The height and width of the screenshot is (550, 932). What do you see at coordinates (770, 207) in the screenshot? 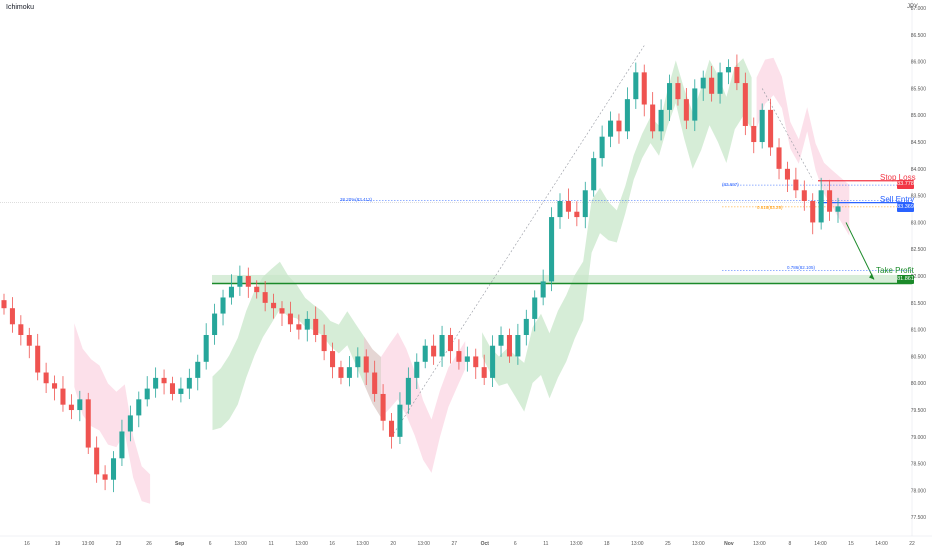
I see `fib-618-label: 0.618(83.29)` at bounding box center [770, 207].